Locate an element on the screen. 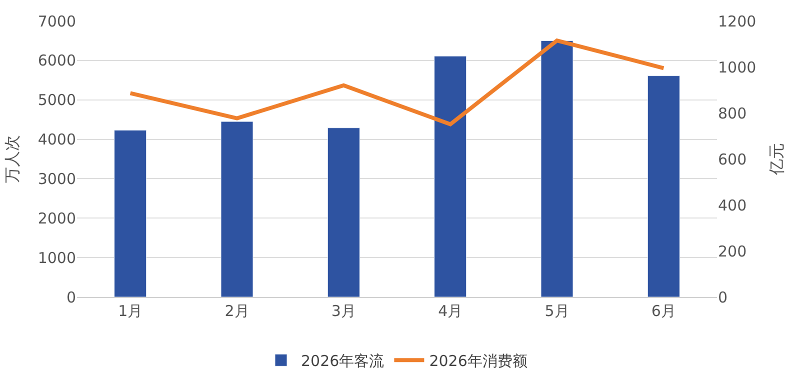  y-tick-label: 0 is located at coordinates (71, 297).